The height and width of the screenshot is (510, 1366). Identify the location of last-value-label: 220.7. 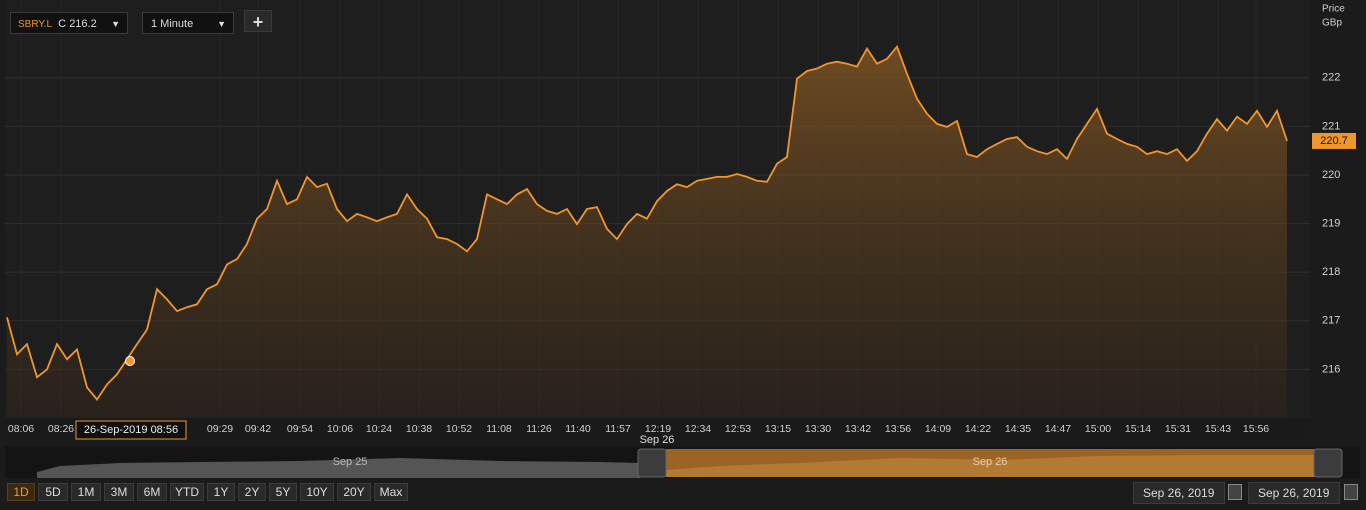
(1334, 141).